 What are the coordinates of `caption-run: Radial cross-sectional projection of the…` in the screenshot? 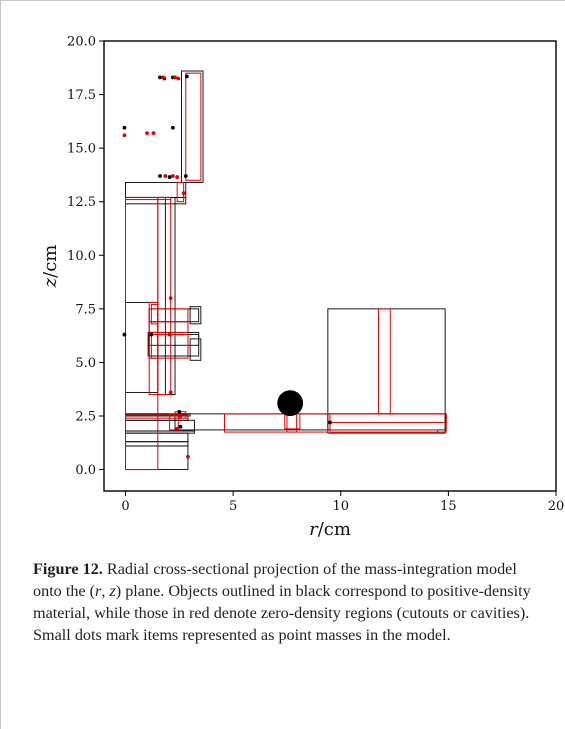 It's located at (275, 580).